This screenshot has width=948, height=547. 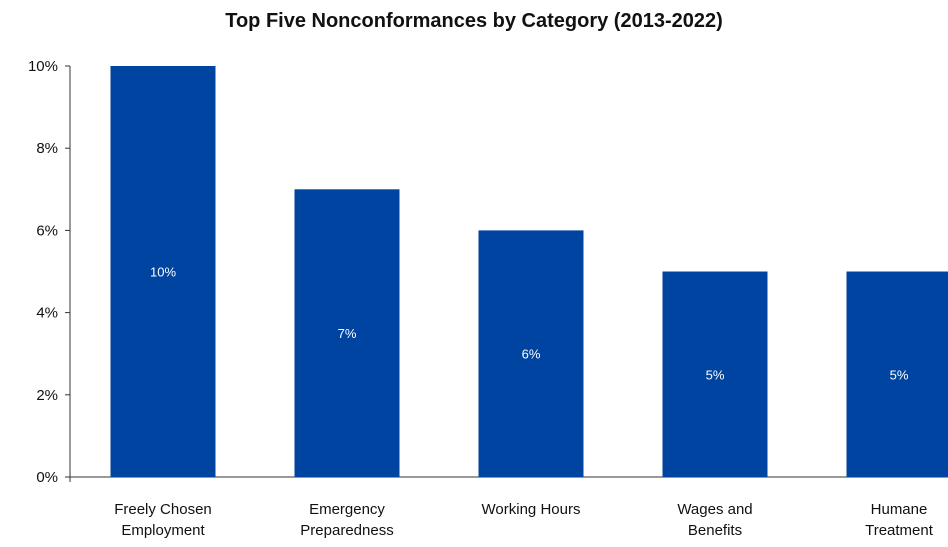 I want to click on data-label: 7%, so click(x=347, y=333).